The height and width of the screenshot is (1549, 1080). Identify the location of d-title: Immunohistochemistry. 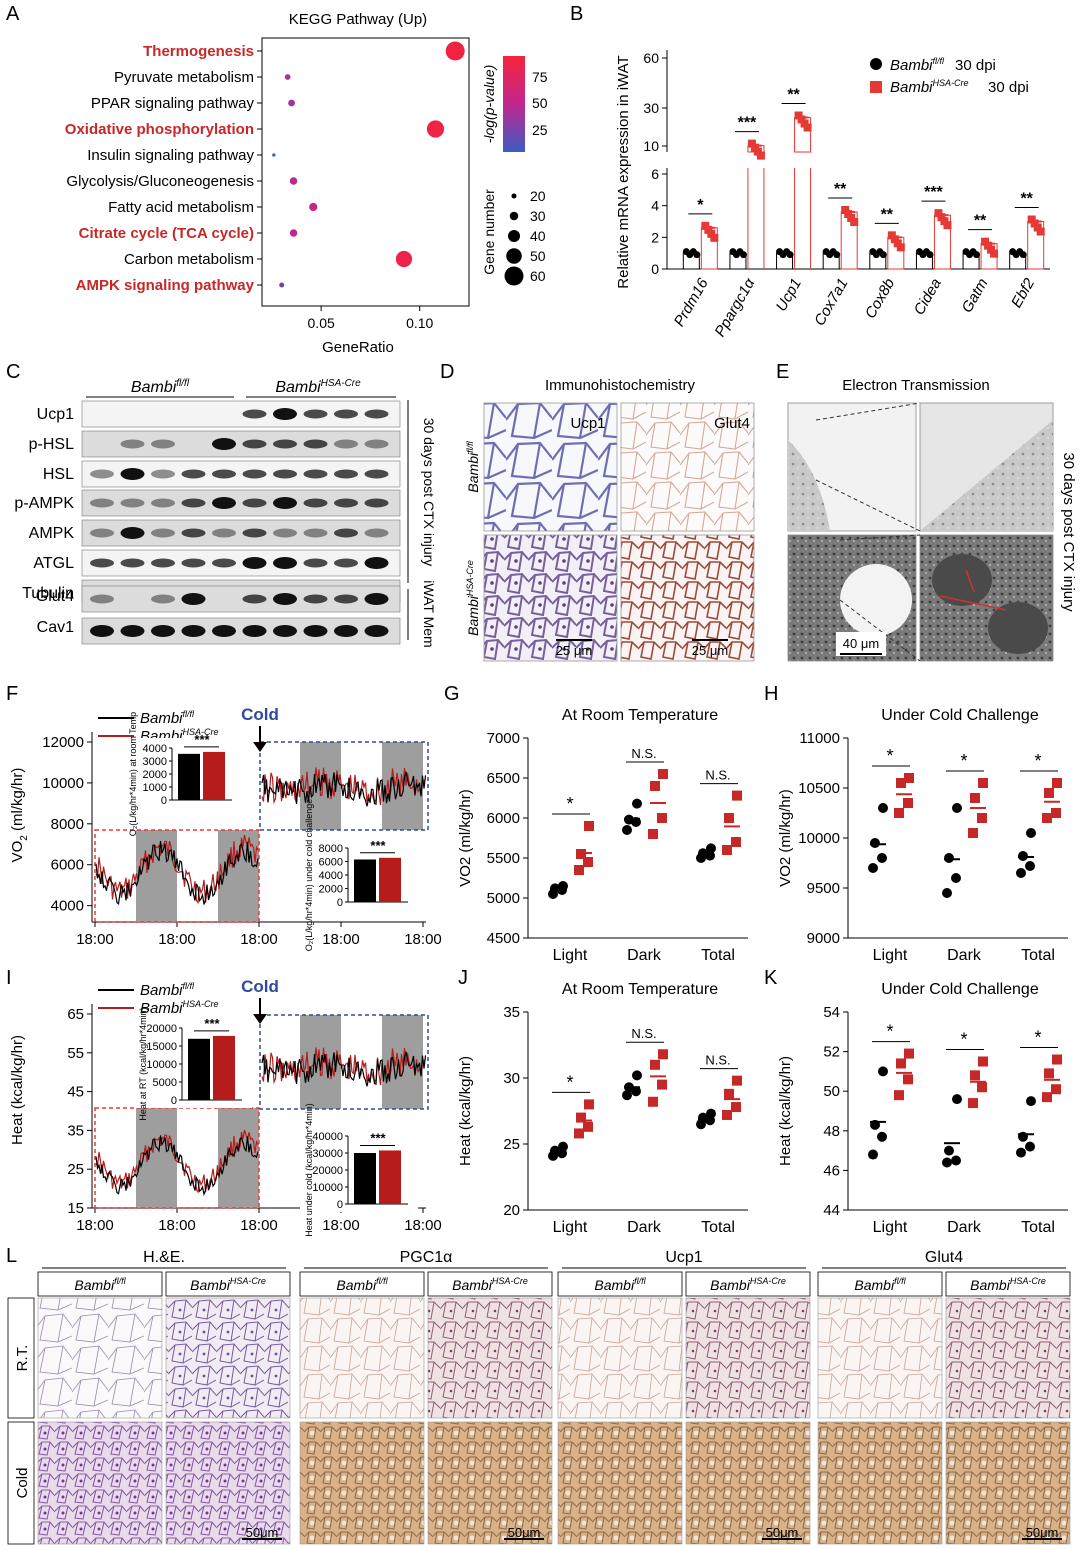
(620, 385).